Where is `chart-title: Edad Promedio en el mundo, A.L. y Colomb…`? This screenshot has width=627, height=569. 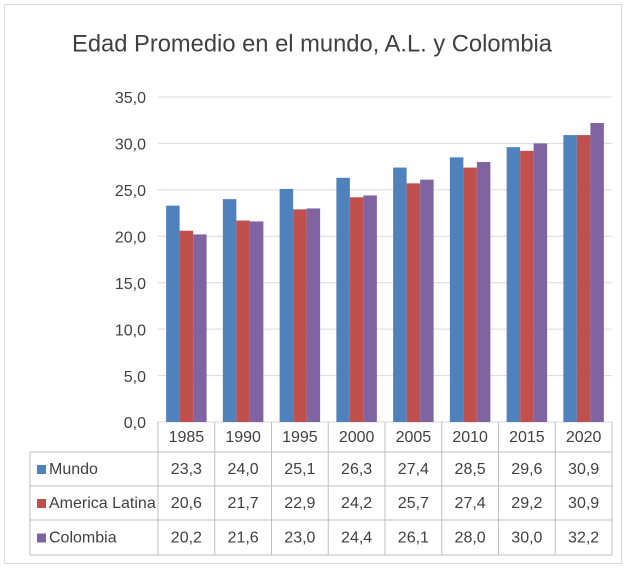
chart-title: Edad Promedio en el mundo, A.L. y Colomb… is located at coordinates (312, 43).